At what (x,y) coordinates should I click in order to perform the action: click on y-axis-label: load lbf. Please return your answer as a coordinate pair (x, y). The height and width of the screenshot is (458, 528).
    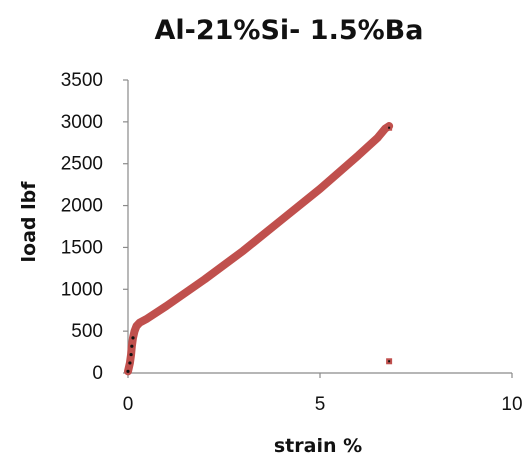
    Looking at the image, I should click on (29, 222).